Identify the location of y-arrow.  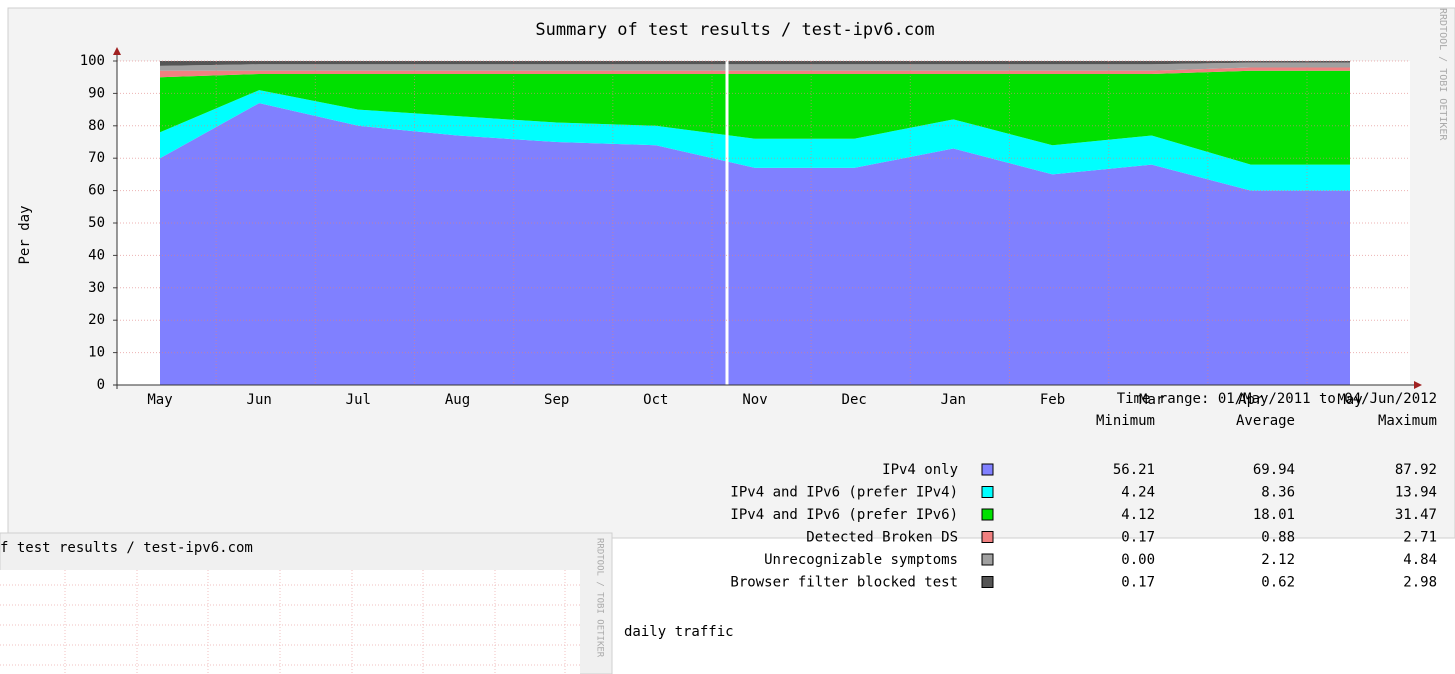
(117, 51).